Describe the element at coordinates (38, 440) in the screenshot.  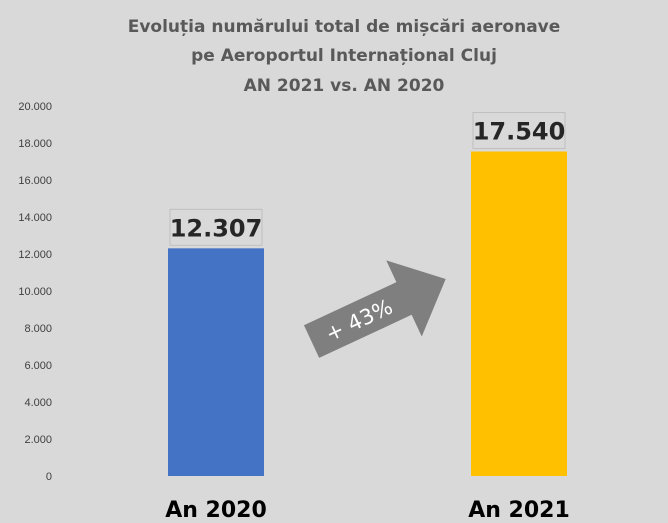
I see `y-tick-label: 2.000` at that location.